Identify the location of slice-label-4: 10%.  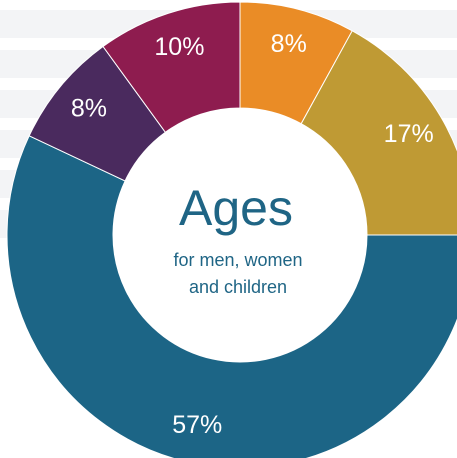
(179, 47).